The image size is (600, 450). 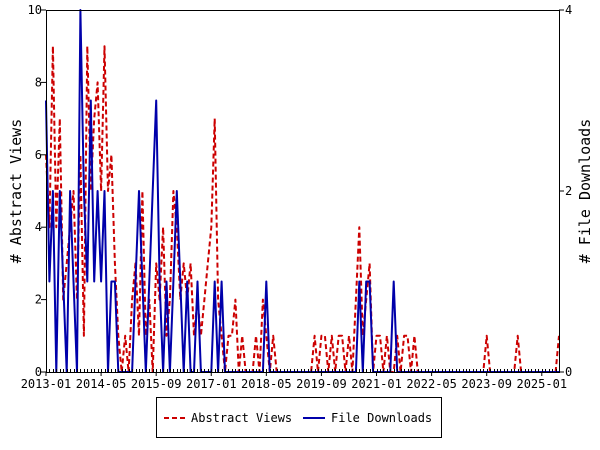 I want to click on y-left-tick-label: 8, so click(x=38, y=82).